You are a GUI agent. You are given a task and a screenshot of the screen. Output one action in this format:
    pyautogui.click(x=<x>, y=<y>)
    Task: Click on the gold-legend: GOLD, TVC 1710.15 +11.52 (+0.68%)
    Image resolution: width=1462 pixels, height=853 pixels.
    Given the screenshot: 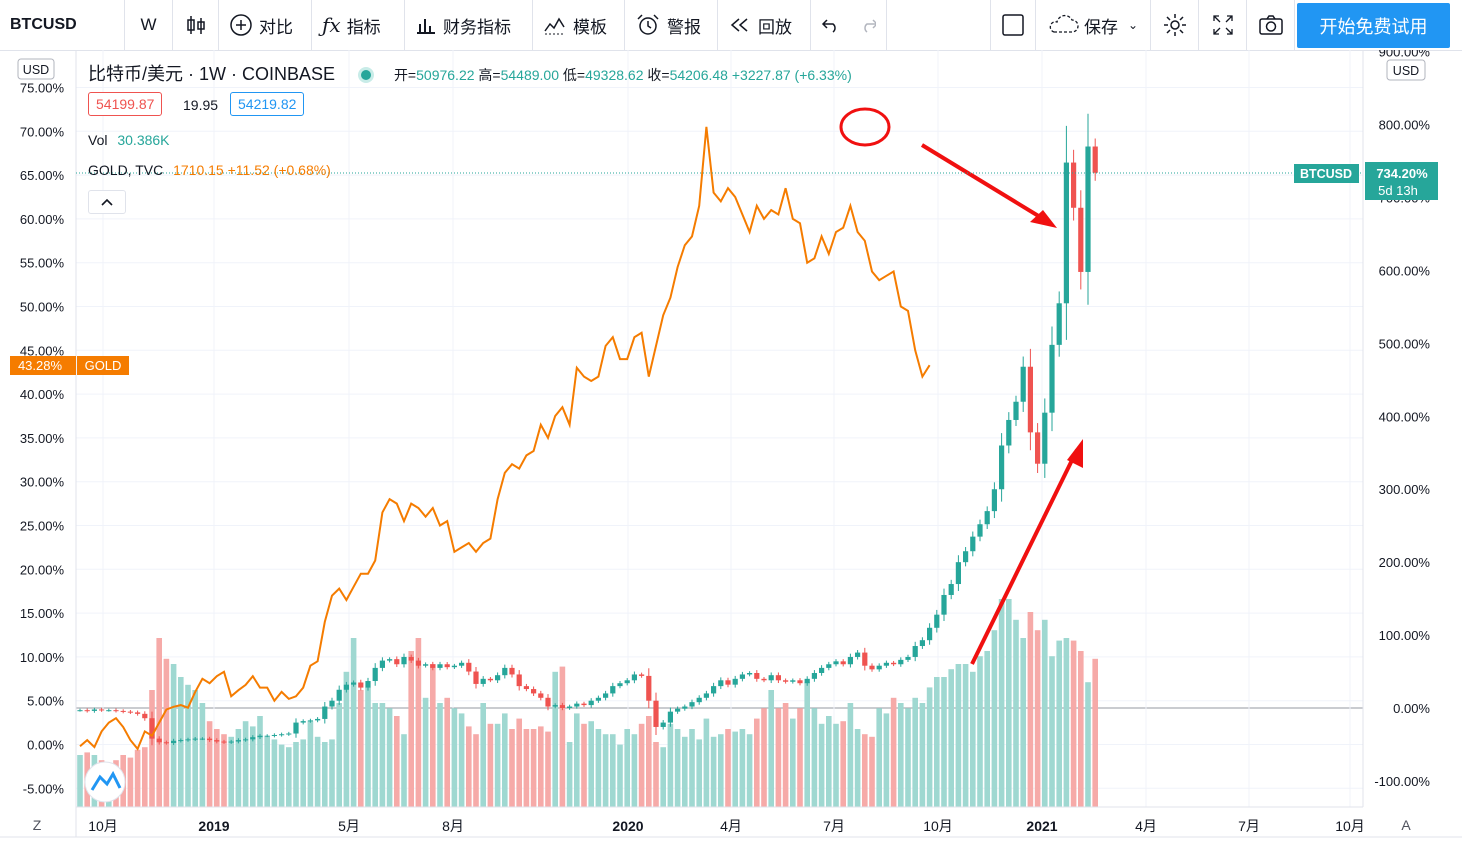 What is the action you would take?
    pyautogui.click(x=209, y=170)
    